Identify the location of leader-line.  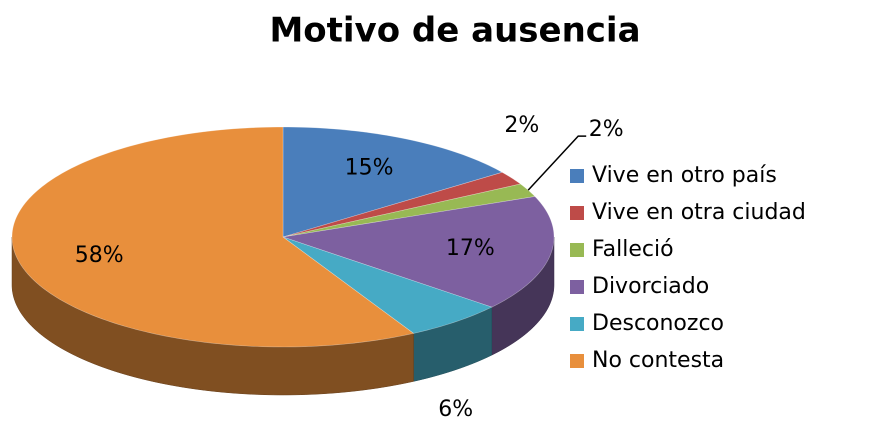
(557, 163).